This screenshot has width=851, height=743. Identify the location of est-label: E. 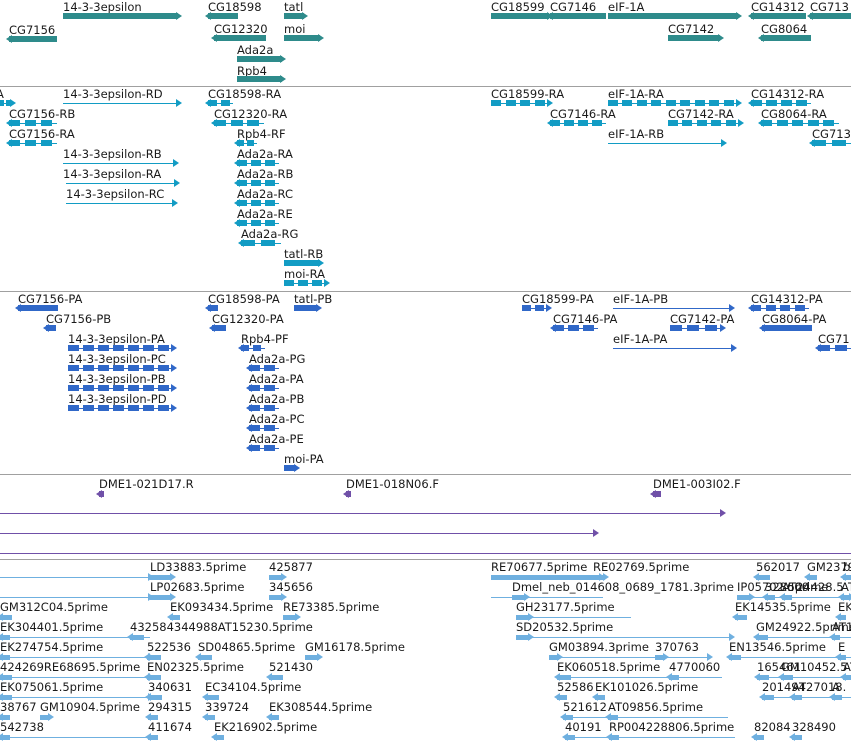
(842, 647).